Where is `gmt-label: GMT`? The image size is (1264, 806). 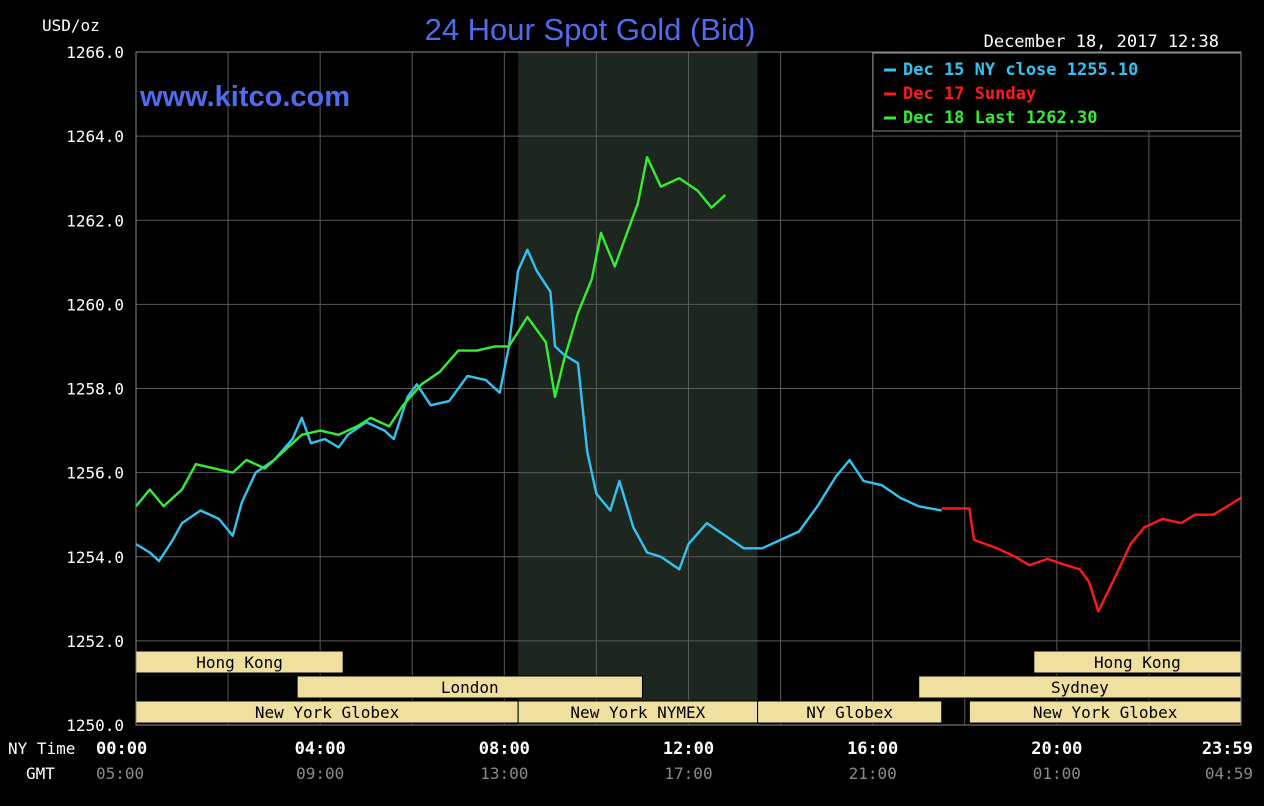 gmt-label: GMT is located at coordinates (40, 773).